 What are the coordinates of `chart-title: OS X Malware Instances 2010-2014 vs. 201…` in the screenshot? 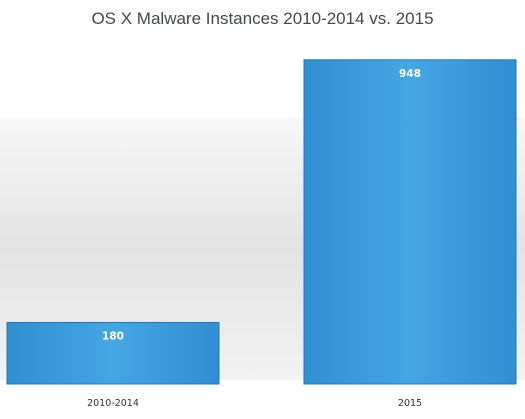 It's located at (262, 18).